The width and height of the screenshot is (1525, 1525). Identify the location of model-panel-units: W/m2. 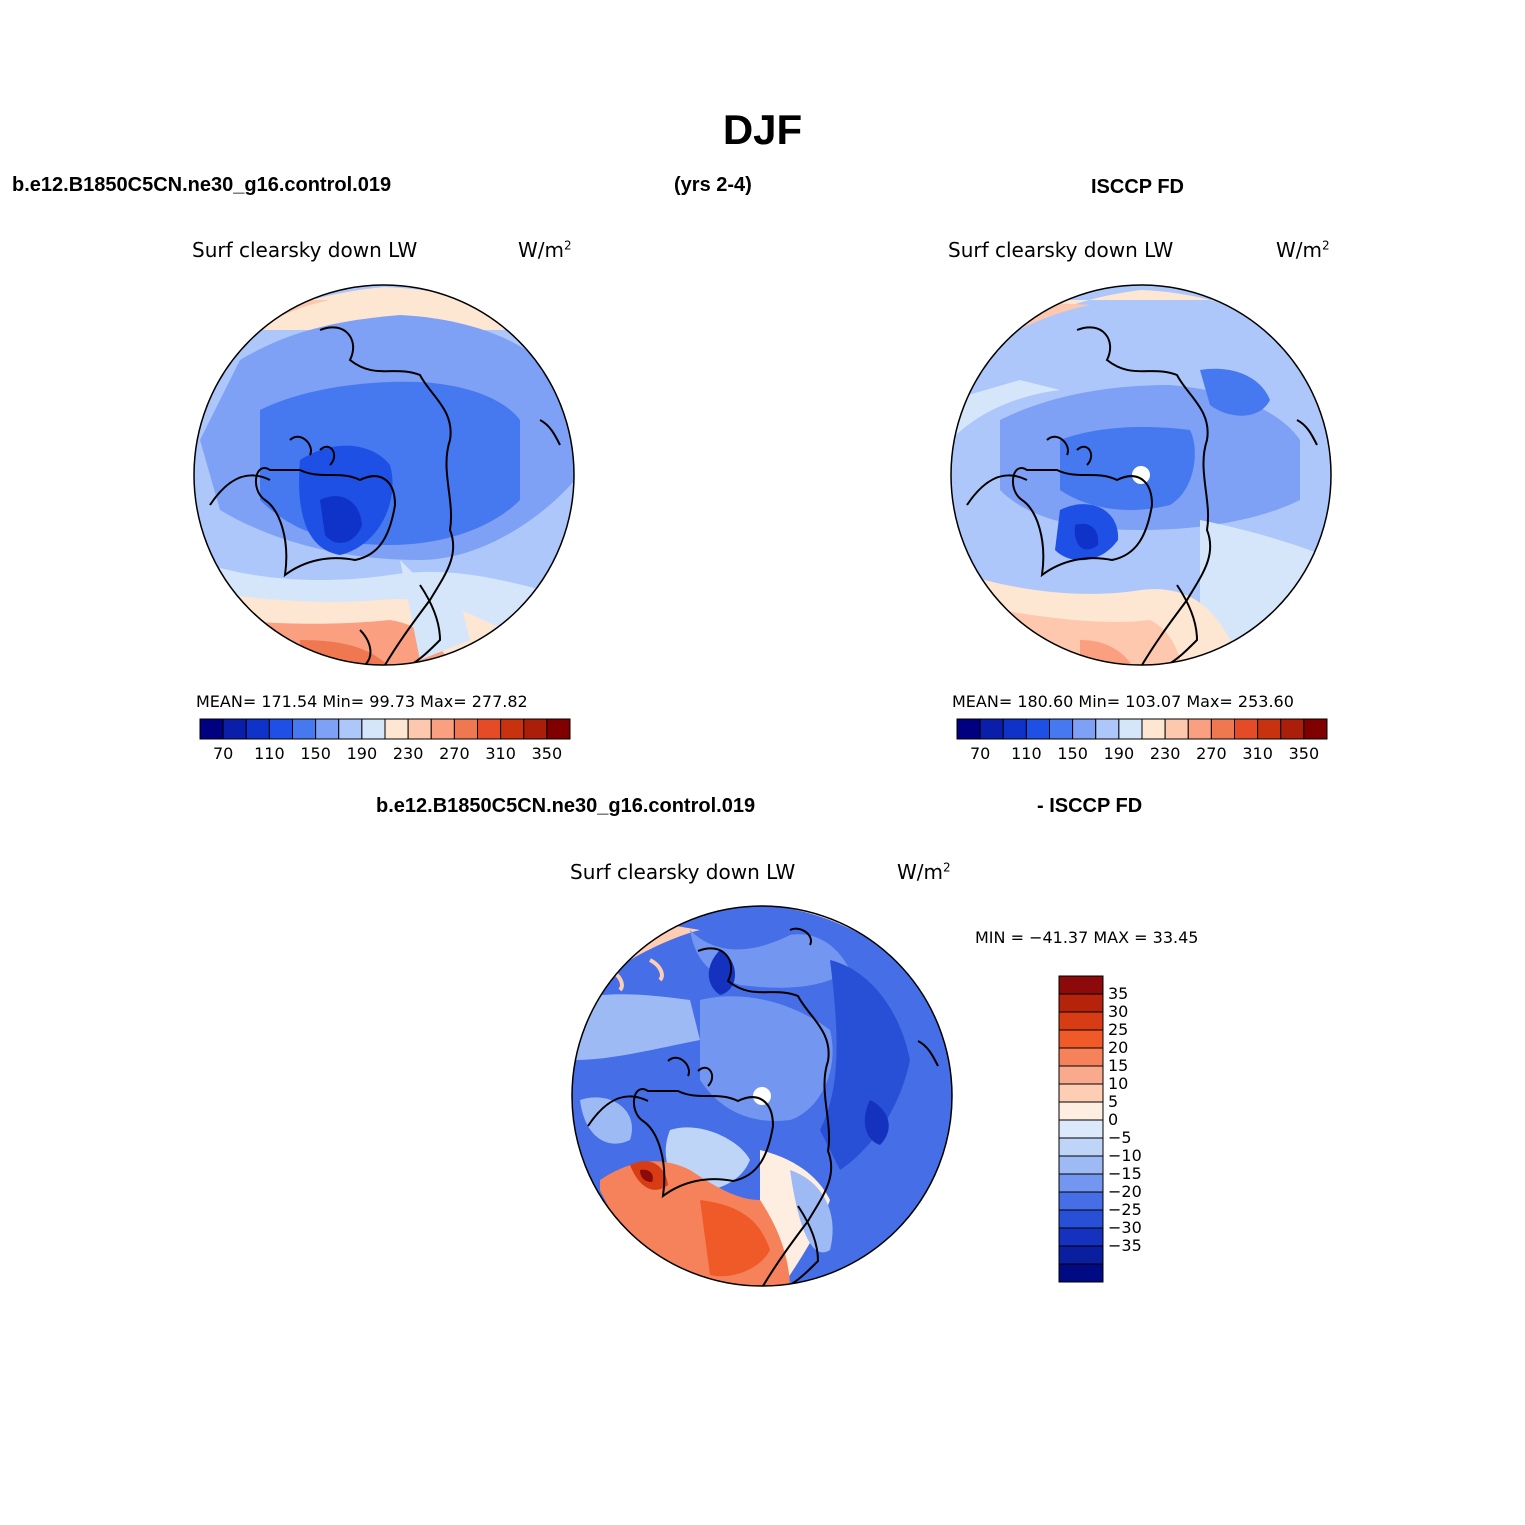
(545, 250).